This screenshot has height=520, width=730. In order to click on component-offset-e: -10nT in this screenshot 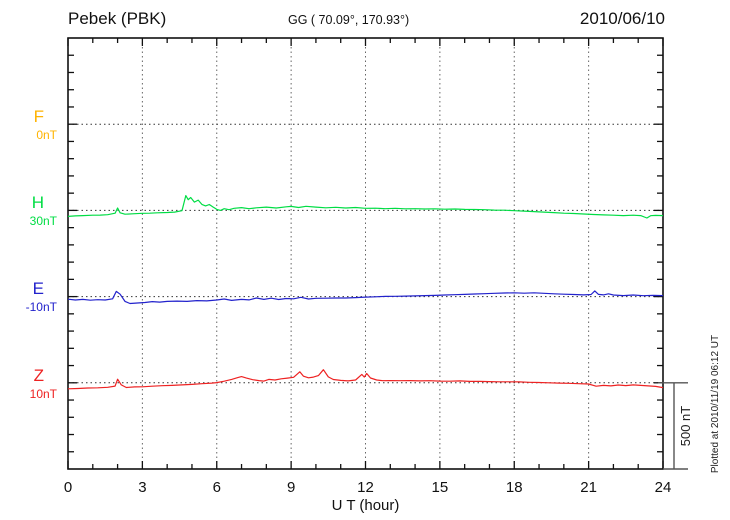, I will do `click(41, 307)`.